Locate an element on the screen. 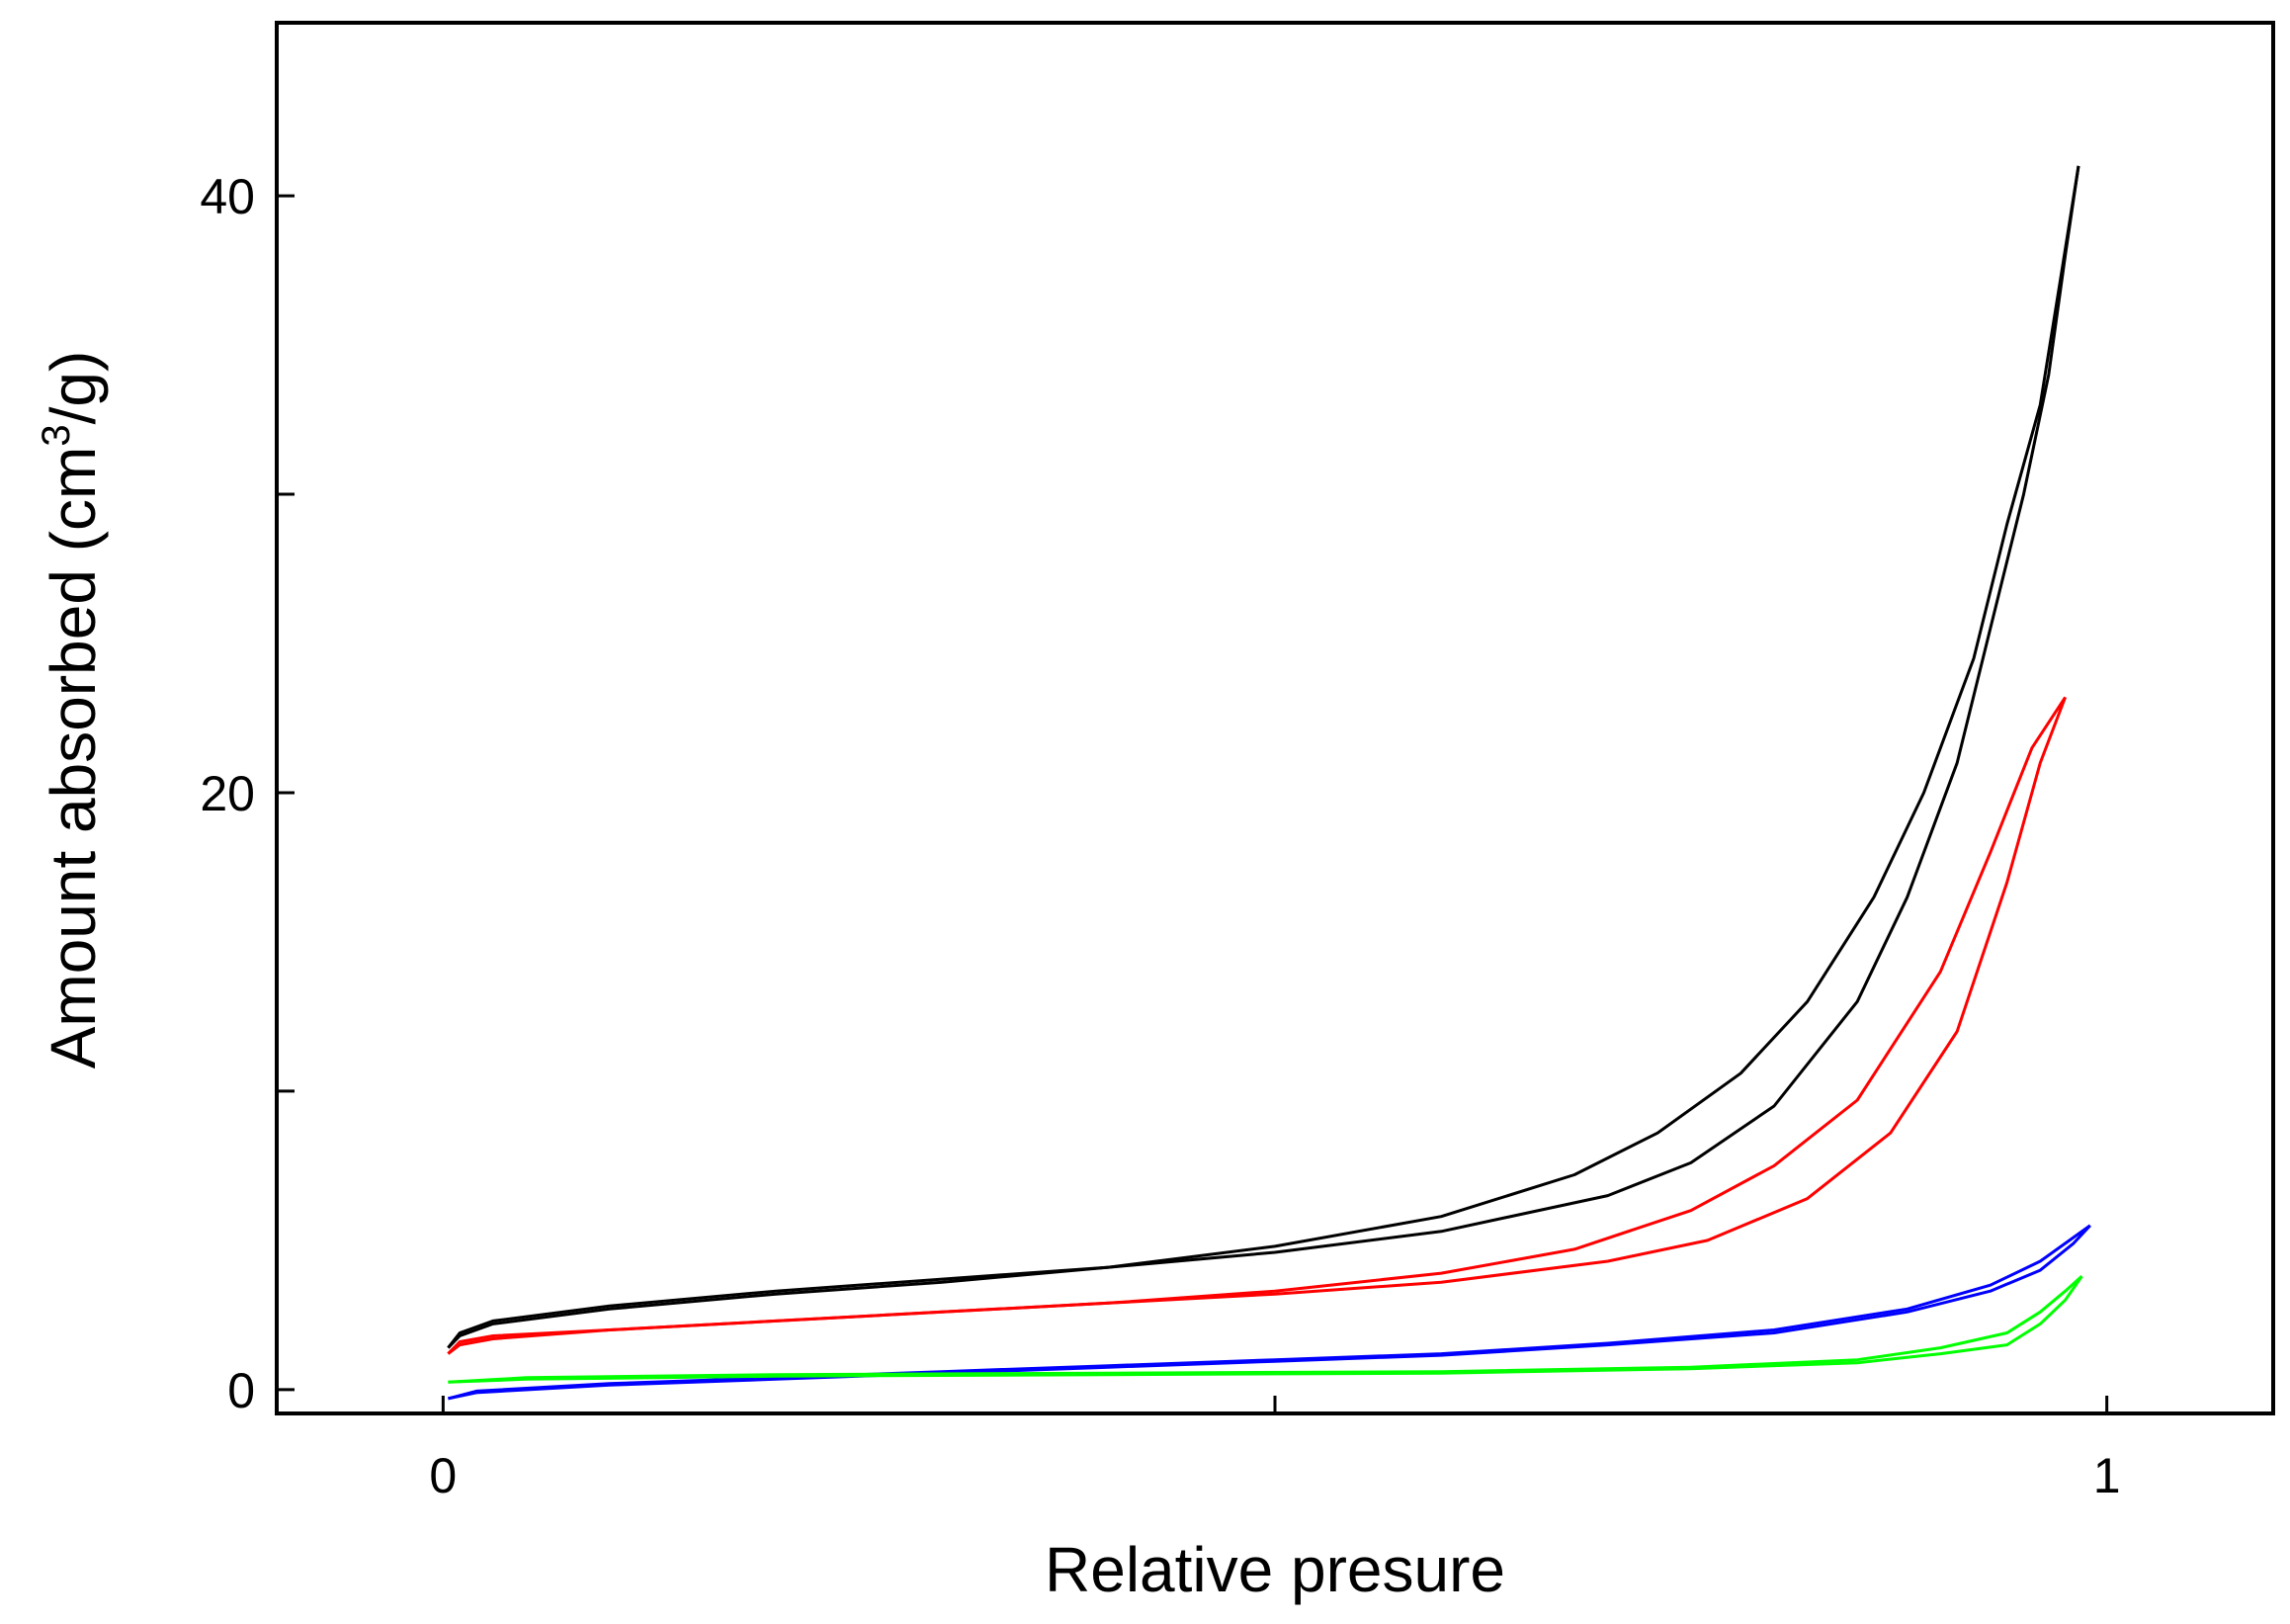  series-green-adsorption-line is located at coordinates (1265, 1330).